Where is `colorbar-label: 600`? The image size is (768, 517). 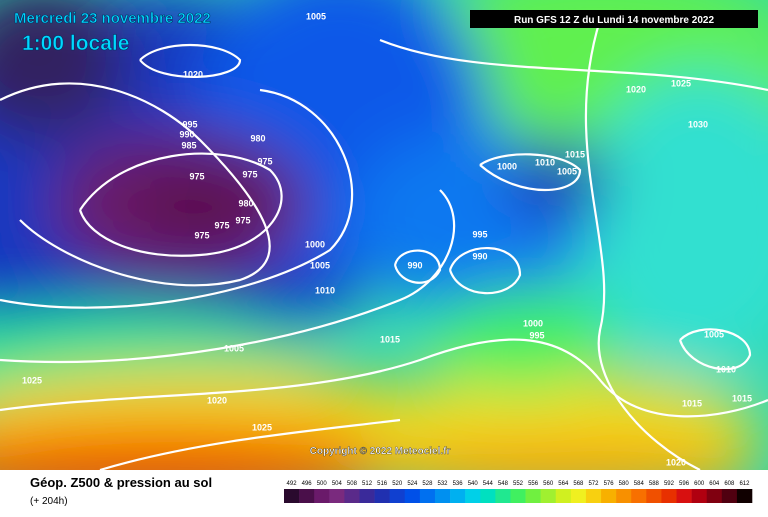 colorbar-label: 600 is located at coordinates (699, 484).